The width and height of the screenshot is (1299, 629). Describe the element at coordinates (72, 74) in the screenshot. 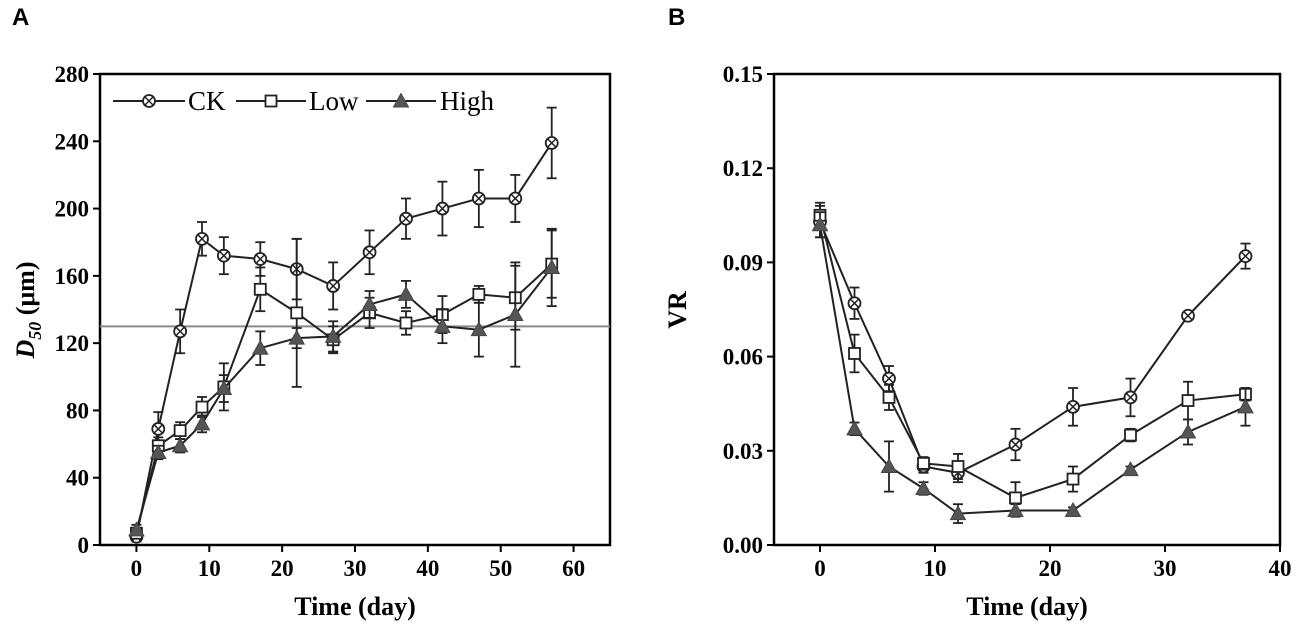

I see `panel-a-y-tick-label: 280` at that location.